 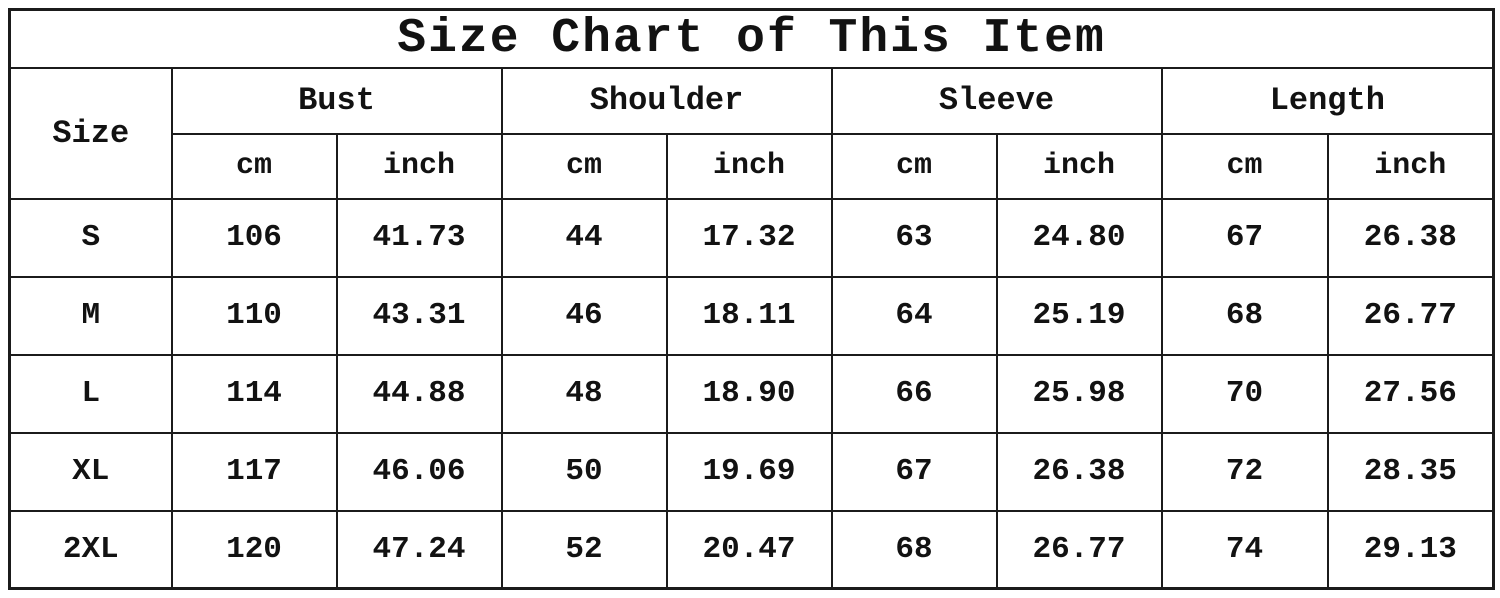 I want to click on value-cell: 25.19, so click(x=1079, y=315).